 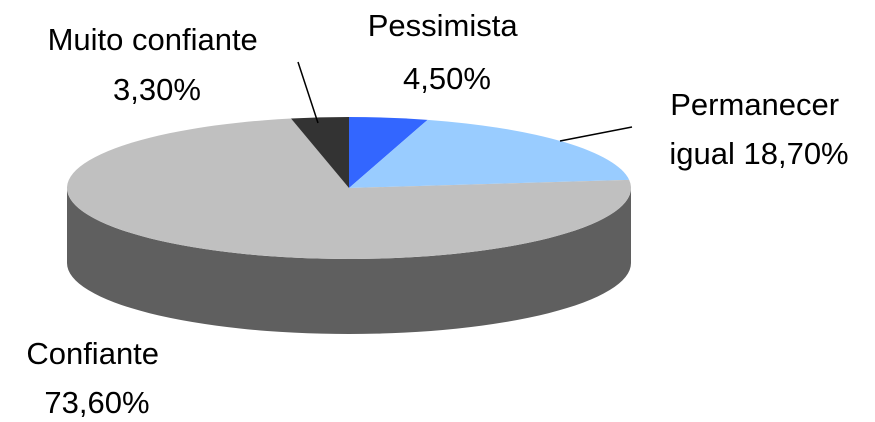 What do you see at coordinates (157, 64) in the screenshot?
I see `slice-label-muito-confiante: Muito confiante 3,30%` at bounding box center [157, 64].